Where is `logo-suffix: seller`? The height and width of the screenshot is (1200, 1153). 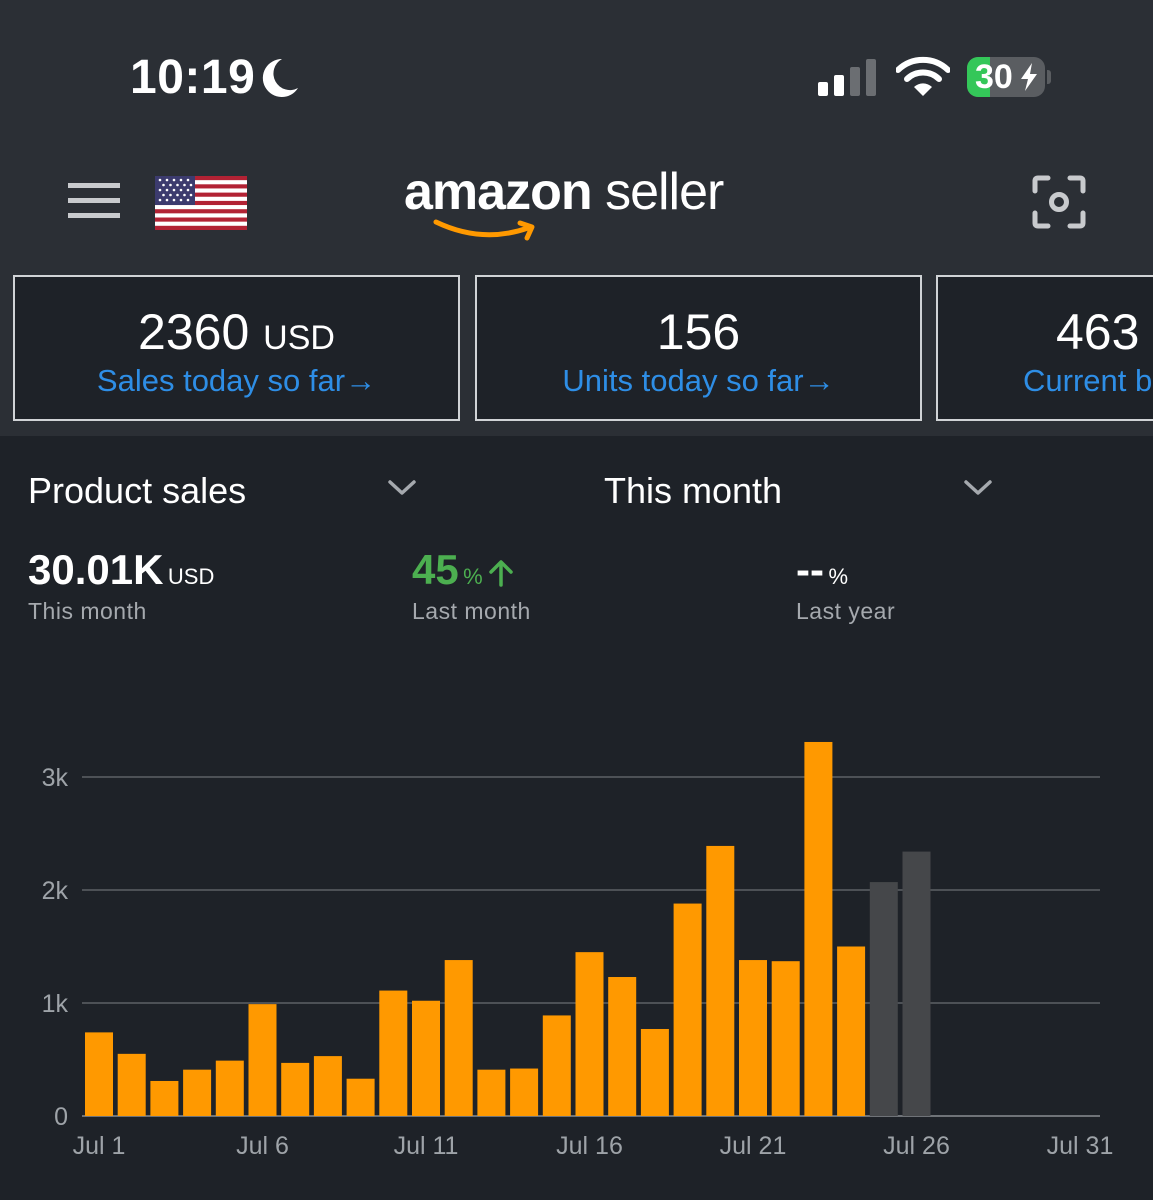
logo-suffix: seller is located at coordinates (664, 192).